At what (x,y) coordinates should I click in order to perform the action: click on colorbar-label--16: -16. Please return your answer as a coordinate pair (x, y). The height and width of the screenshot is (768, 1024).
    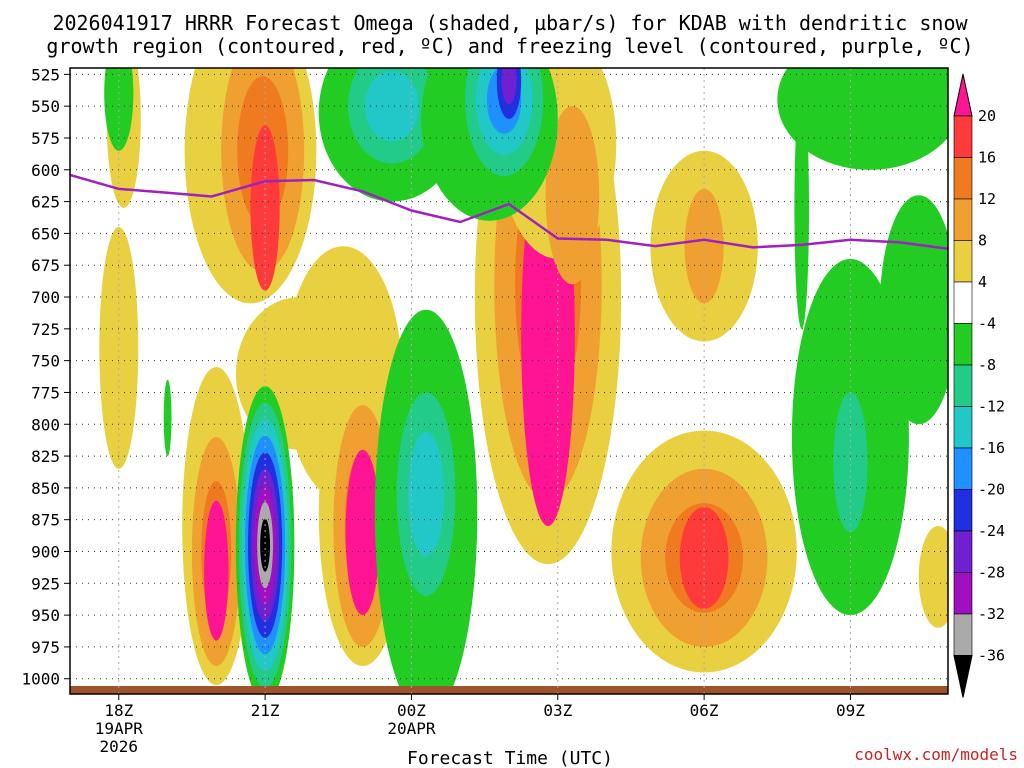
    Looking at the image, I should click on (991, 448).